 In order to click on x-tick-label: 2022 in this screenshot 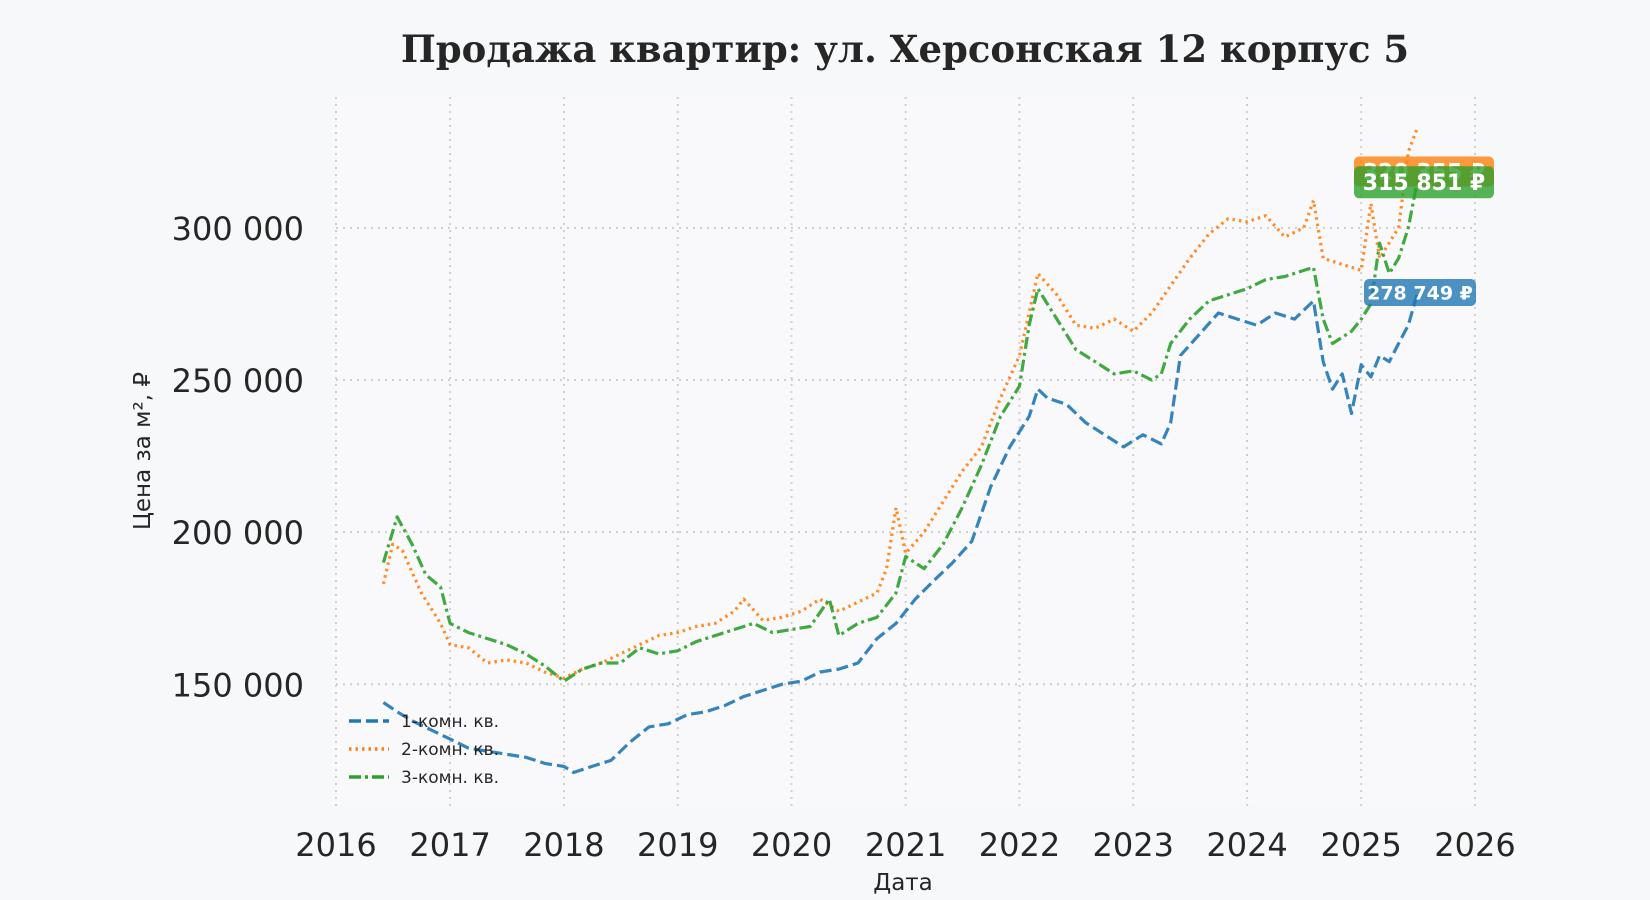, I will do `click(1019, 845)`.